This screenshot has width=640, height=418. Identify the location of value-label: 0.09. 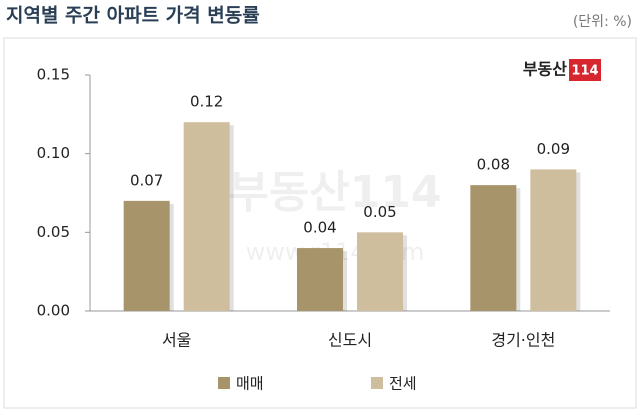
(553, 149).